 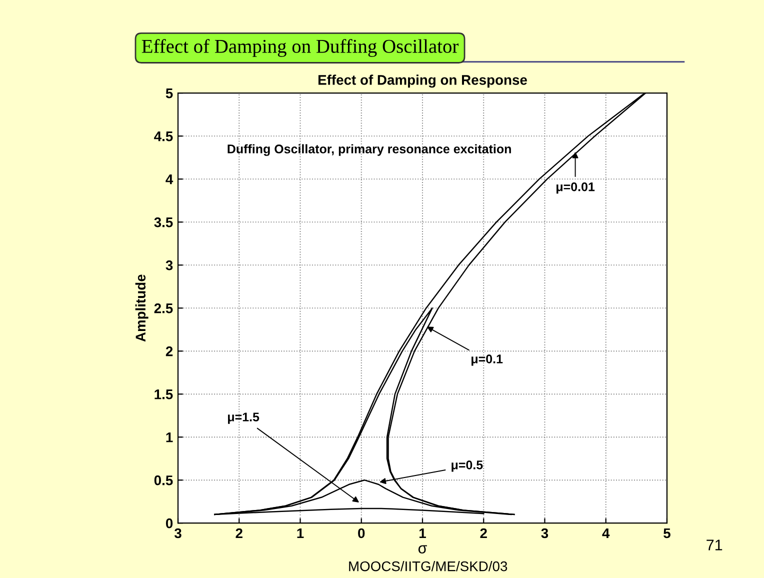 I want to click on annotation: μ=0.1, so click(x=487, y=360).